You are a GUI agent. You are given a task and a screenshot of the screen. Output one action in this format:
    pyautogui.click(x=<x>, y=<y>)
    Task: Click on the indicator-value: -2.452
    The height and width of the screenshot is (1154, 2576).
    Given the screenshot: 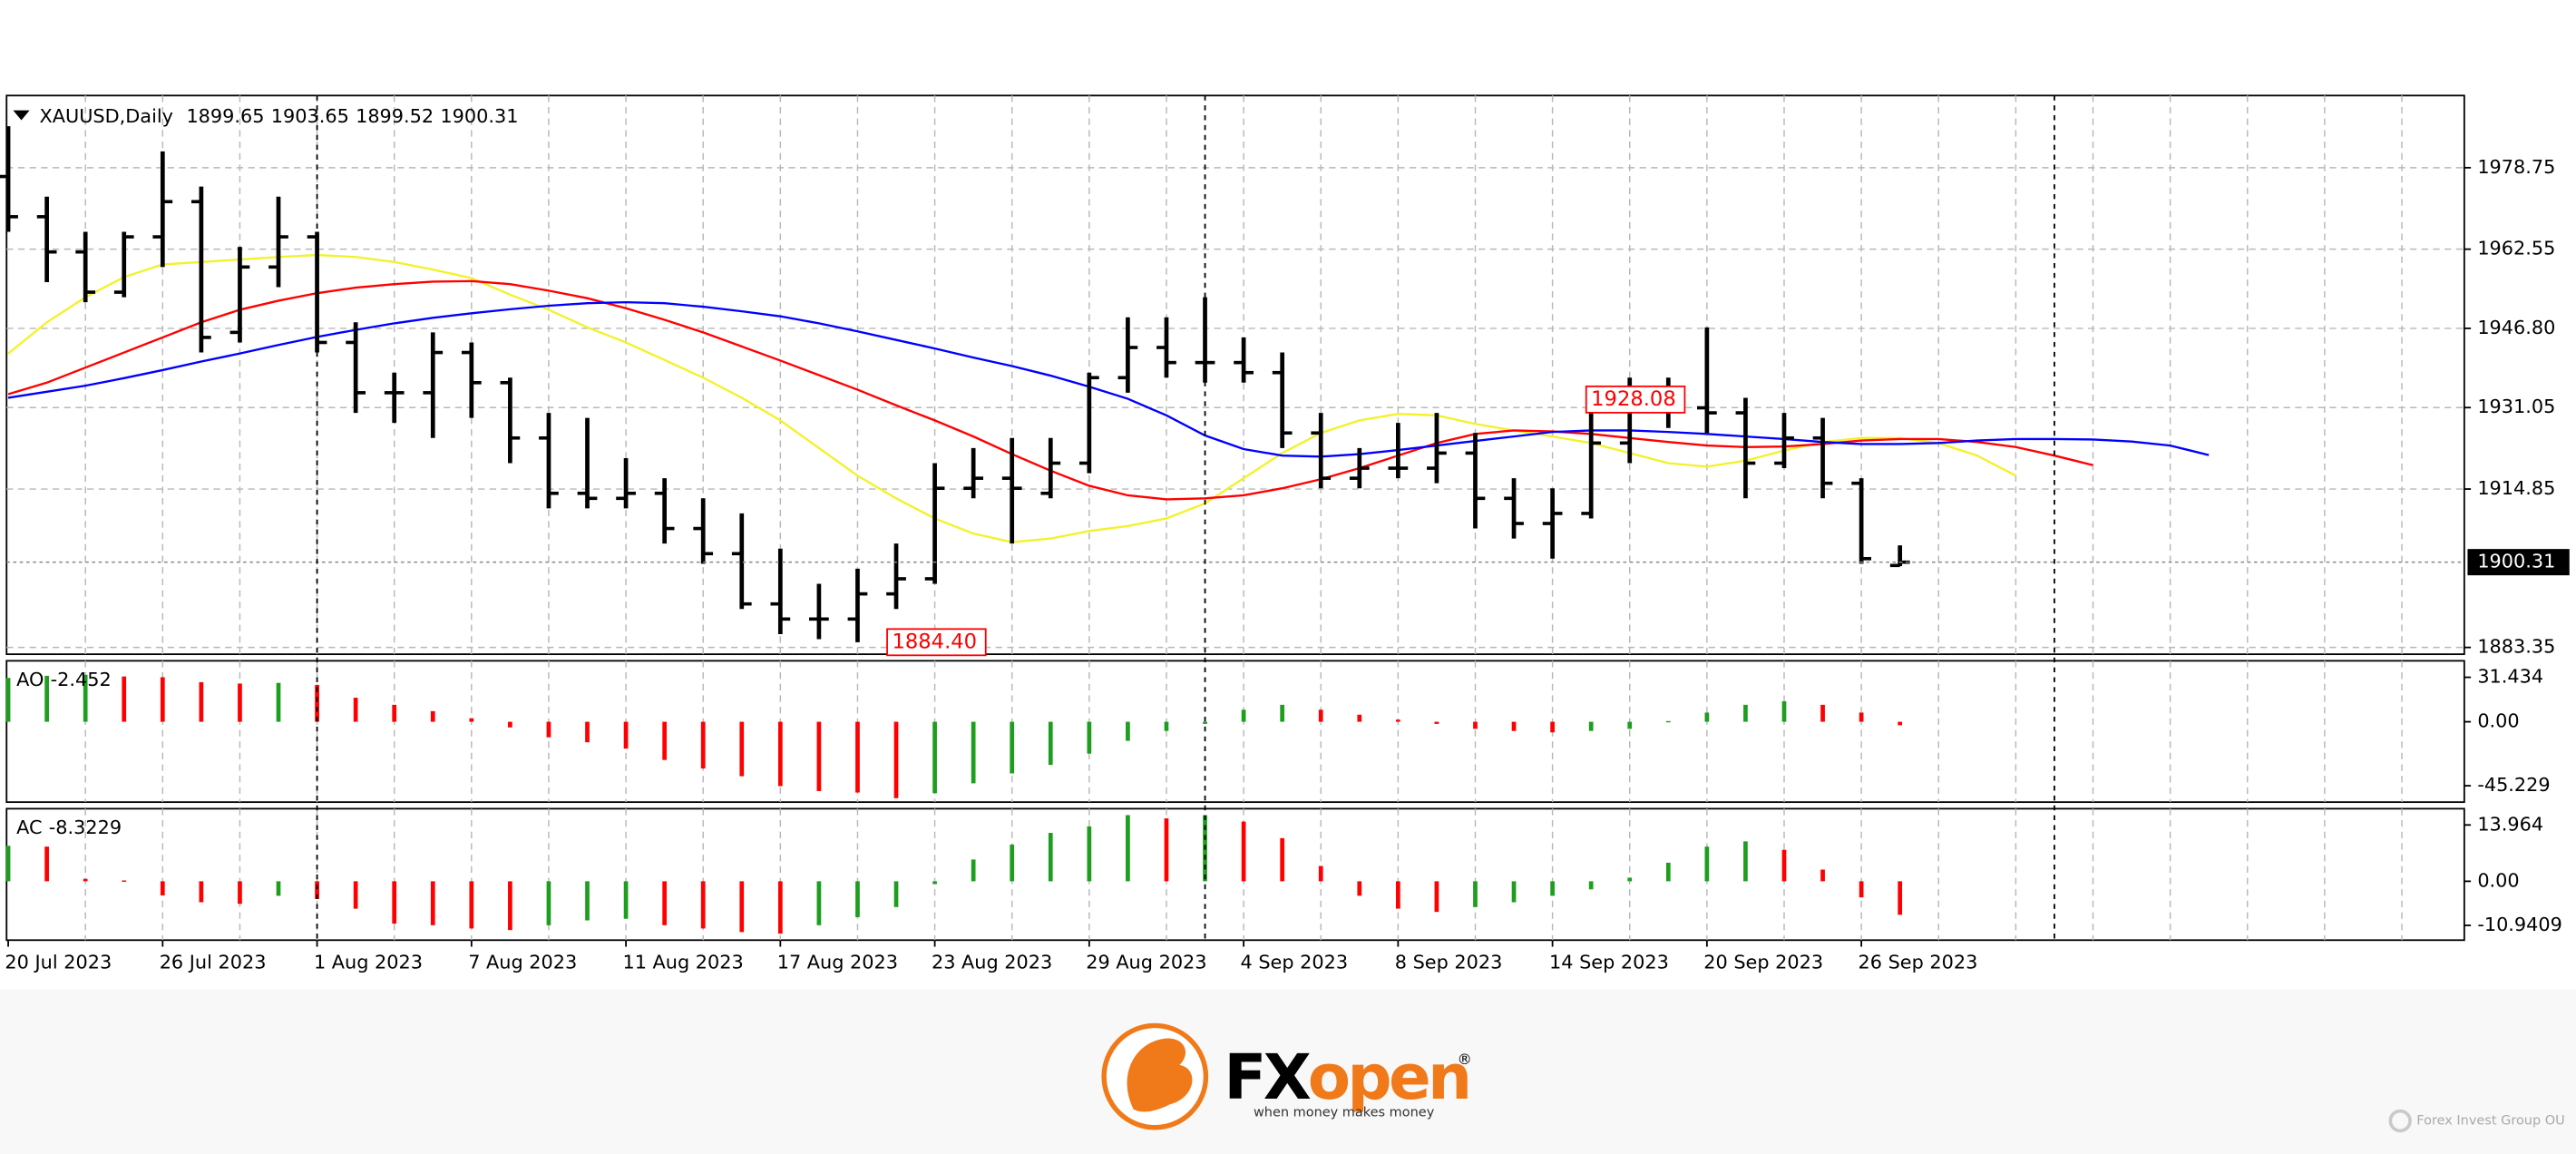 What is the action you would take?
    pyautogui.click(x=81, y=679)
    